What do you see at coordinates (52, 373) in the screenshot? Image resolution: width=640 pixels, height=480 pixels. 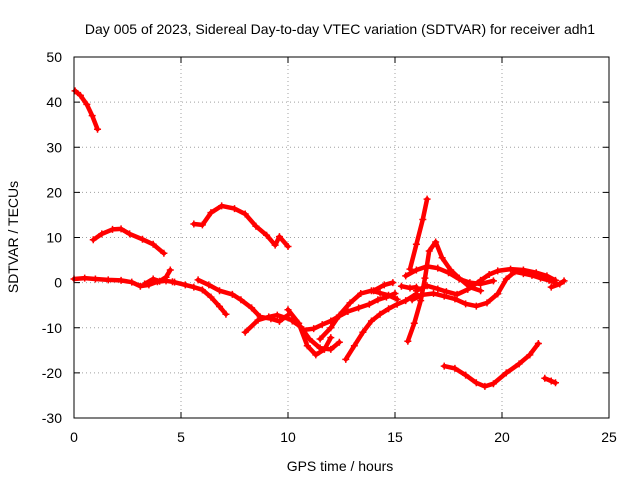 I see `y-tick-label: -20` at bounding box center [52, 373].